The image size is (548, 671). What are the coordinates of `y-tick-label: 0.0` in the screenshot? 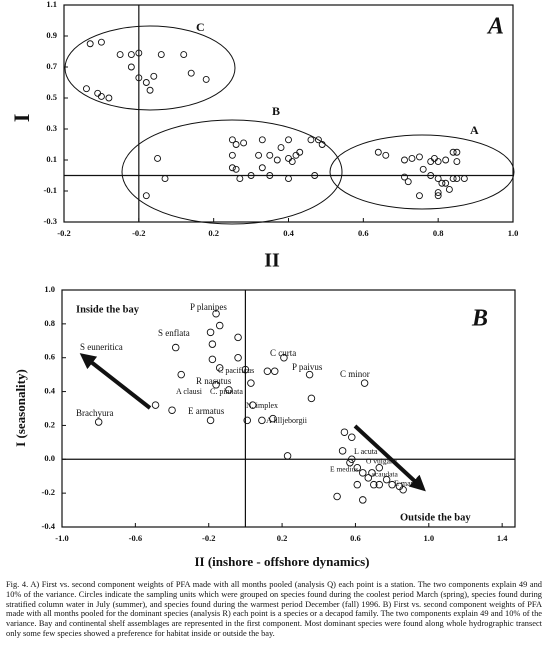 It's located at (49, 458).